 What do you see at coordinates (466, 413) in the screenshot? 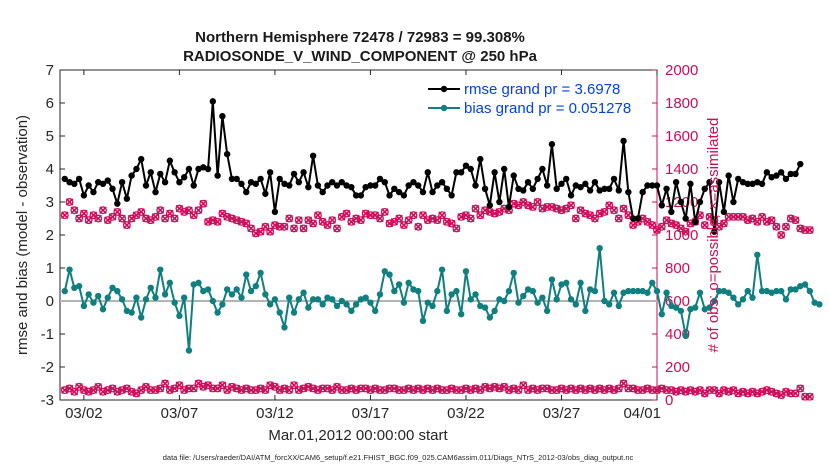
I see `x-tick-label: 03/22` at bounding box center [466, 413].